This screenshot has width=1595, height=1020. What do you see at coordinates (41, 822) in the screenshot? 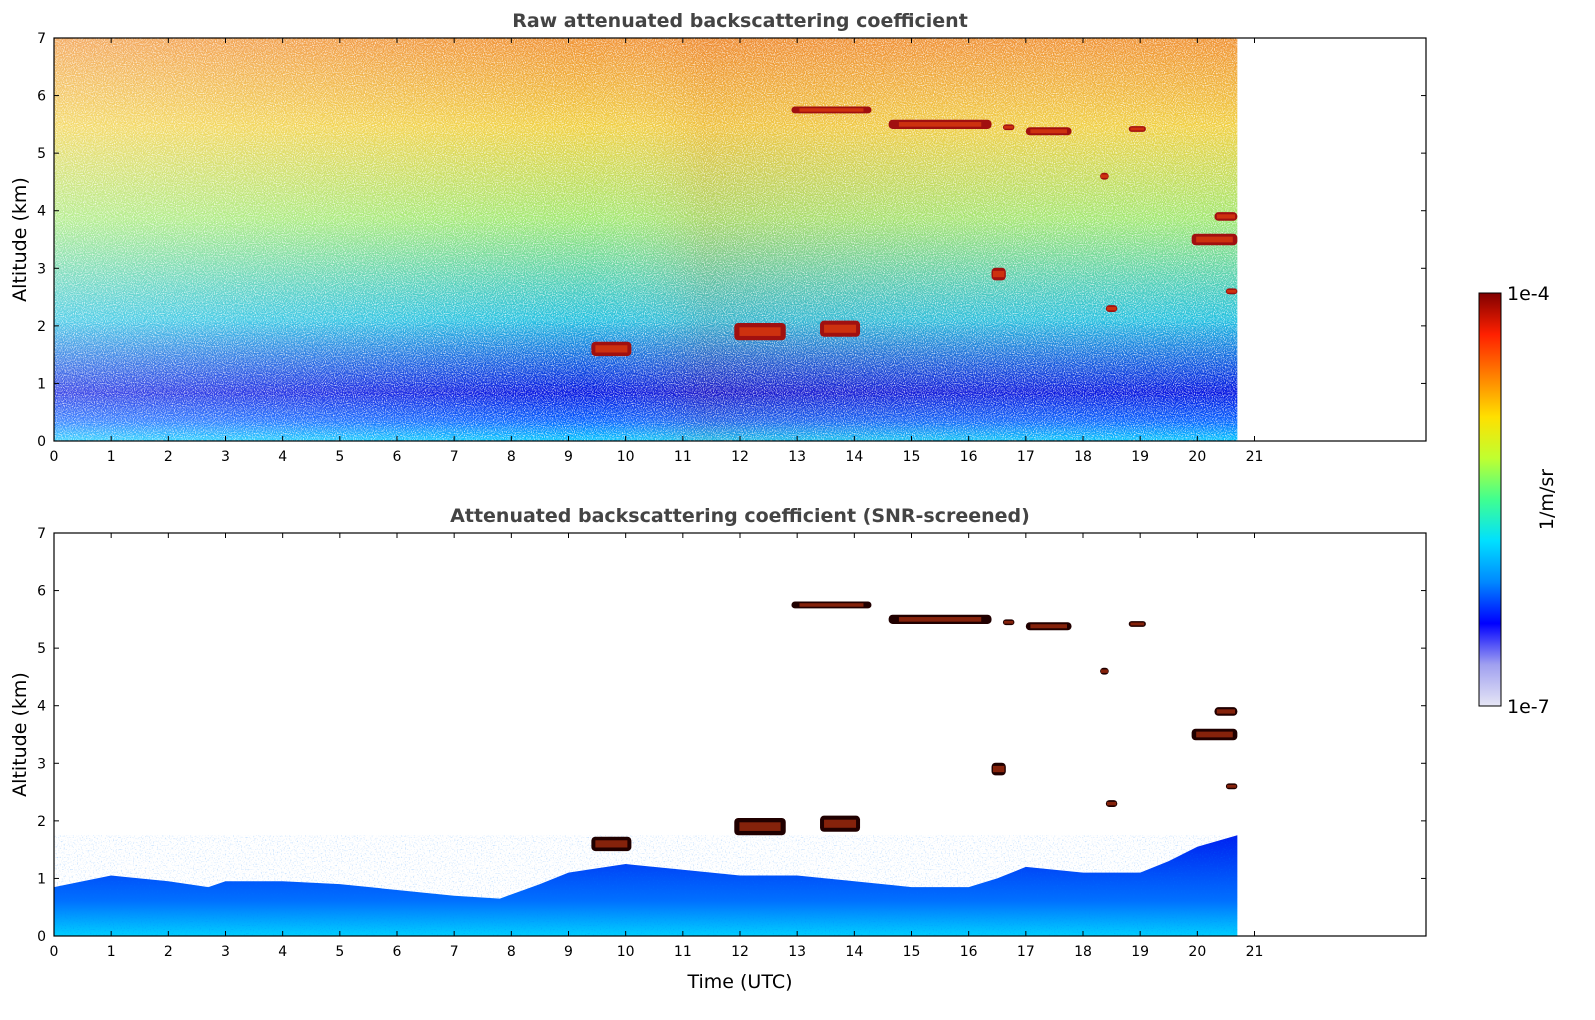
I see `y-tick-label: 2` at bounding box center [41, 822].